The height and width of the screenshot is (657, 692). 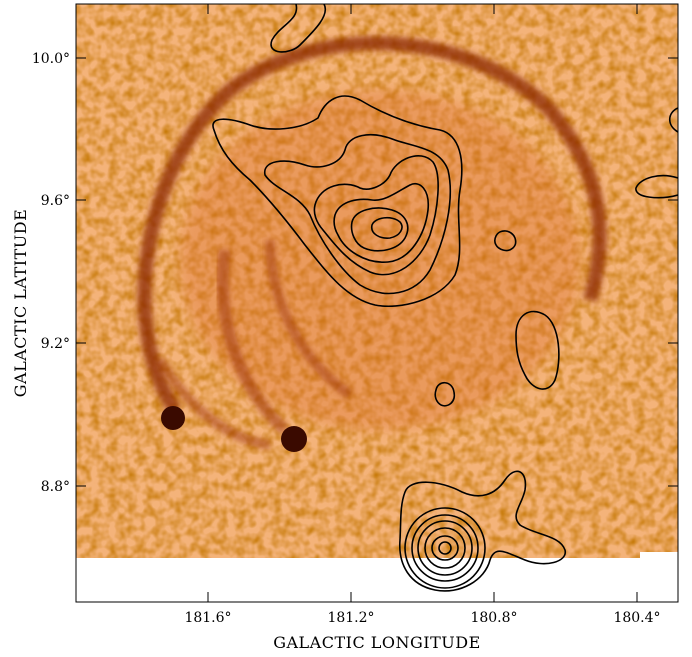 What do you see at coordinates (493, 618) in the screenshot?
I see `xtick-label-3: 180.8°` at bounding box center [493, 618].